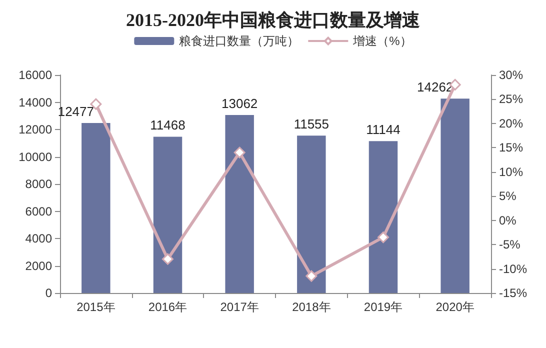 The height and width of the screenshot is (348, 546). What do you see at coordinates (240, 104) in the screenshot?
I see `data-label: 13062` at bounding box center [240, 104].